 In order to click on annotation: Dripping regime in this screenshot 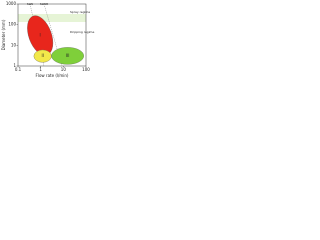, I will do `click(82, 32)`.